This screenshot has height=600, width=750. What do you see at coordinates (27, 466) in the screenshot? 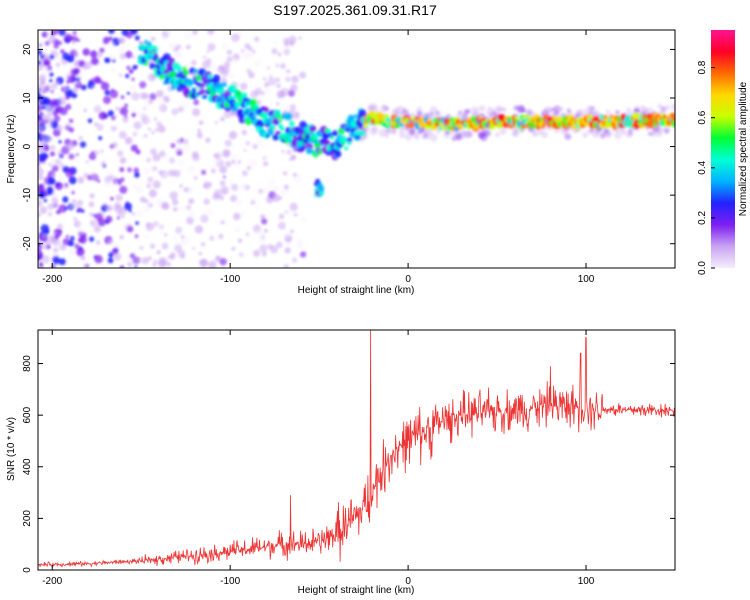
I see `y-tick-label: 400` at bounding box center [27, 466].